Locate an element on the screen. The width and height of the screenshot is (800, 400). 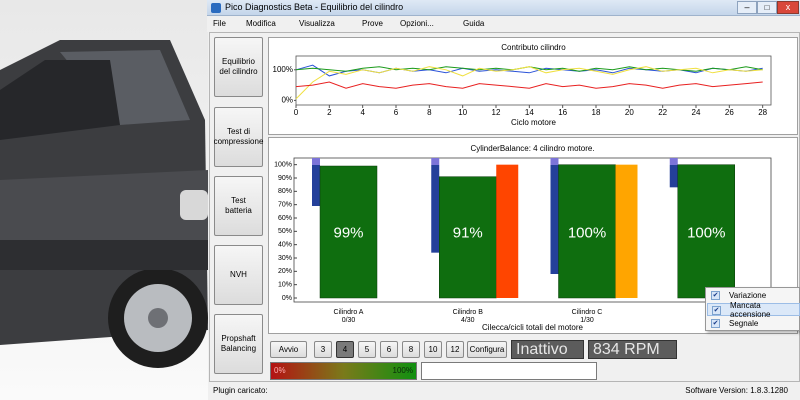
menu-item: Visualizza is located at coordinates (317, 23).